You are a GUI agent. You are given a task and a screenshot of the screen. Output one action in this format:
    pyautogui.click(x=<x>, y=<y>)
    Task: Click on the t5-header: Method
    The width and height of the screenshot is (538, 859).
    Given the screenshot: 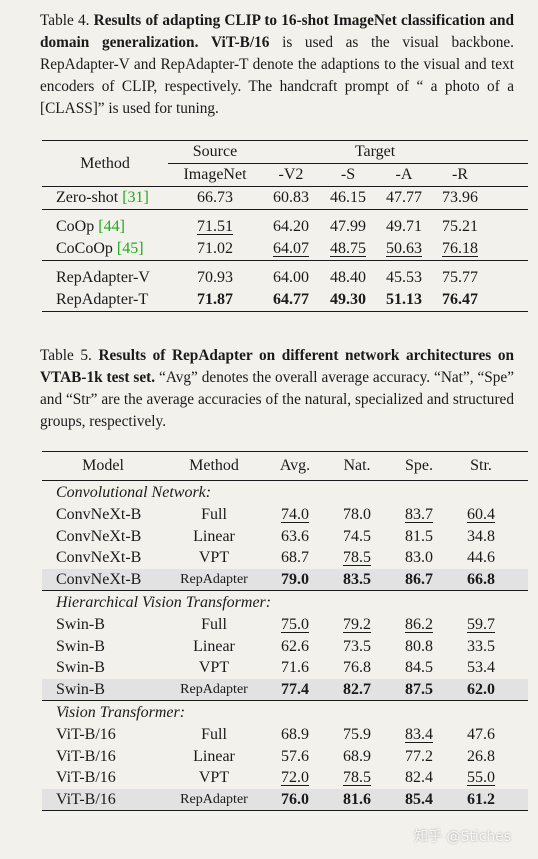 What is the action you would take?
    pyautogui.click(x=214, y=466)
    